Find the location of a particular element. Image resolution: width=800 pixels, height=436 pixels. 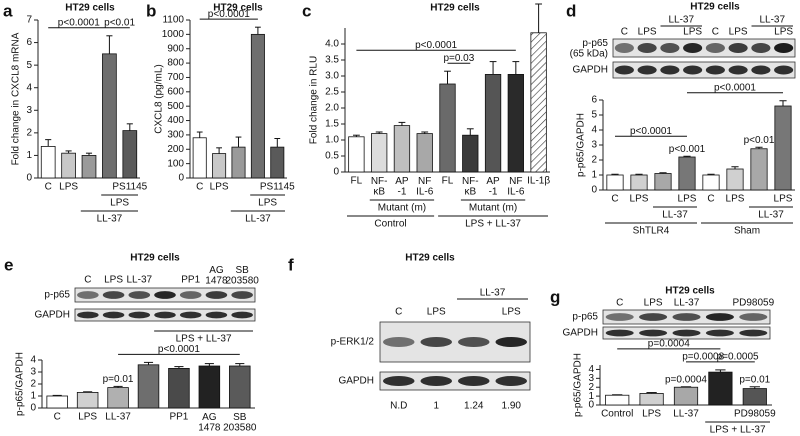

y-tick-label: 3.0 is located at coordinates (332, 76).